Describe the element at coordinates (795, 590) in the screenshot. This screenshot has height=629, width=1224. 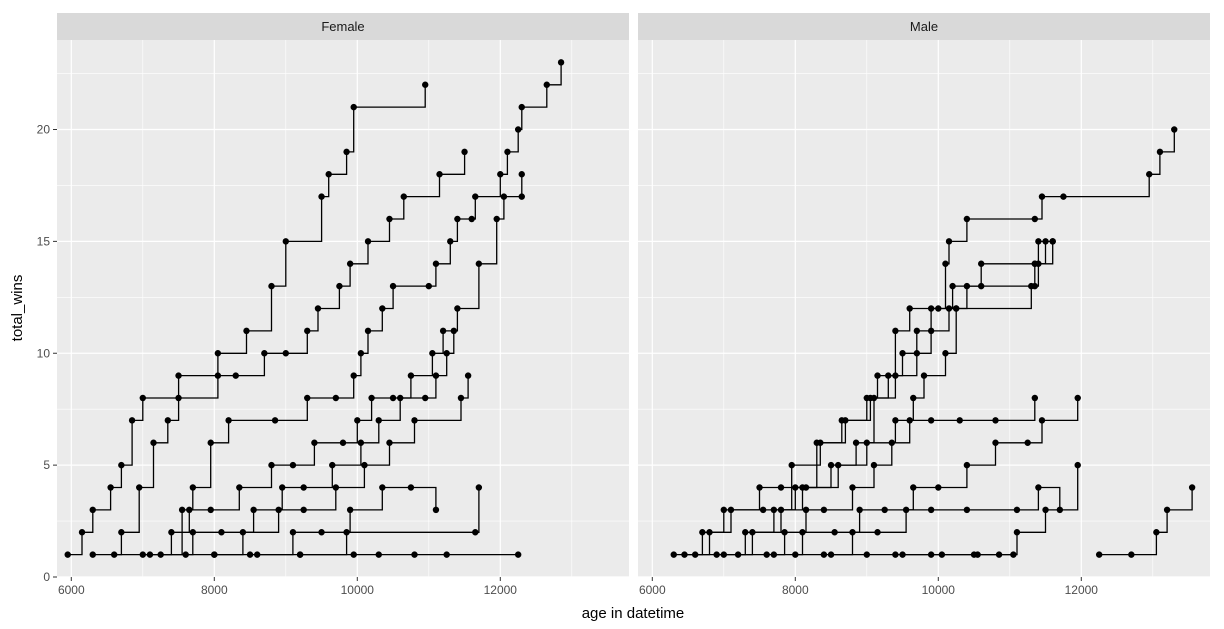
I see `x-tick-label: 8000` at that location.